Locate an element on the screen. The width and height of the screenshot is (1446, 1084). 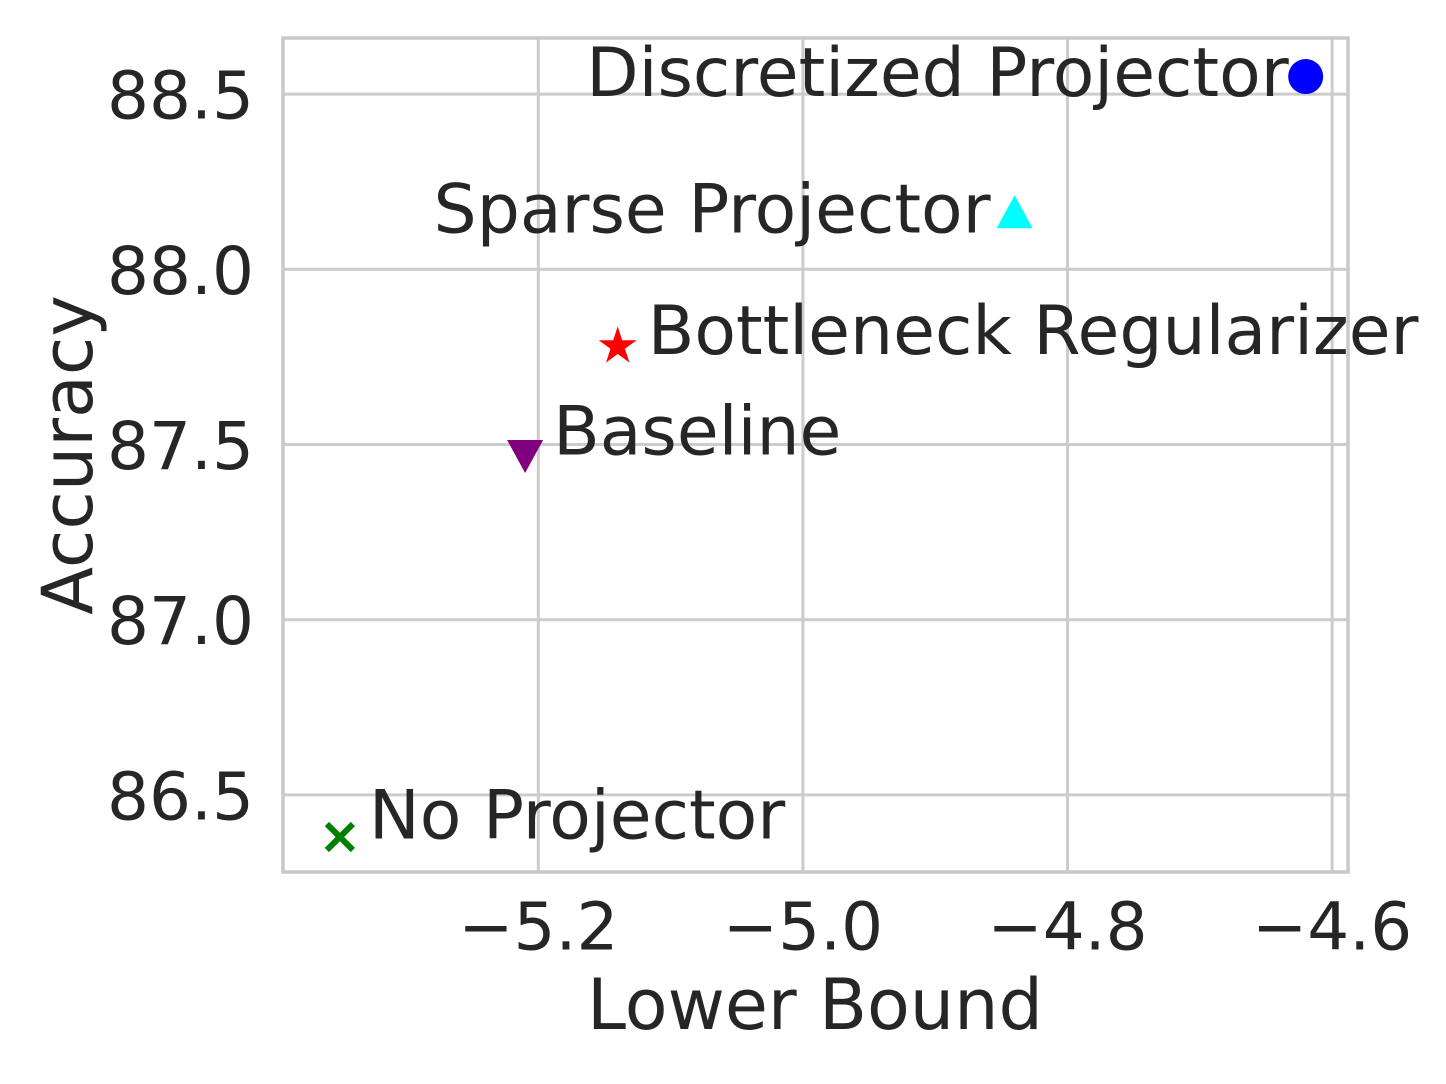
data-point: Baseline is located at coordinates (674, 433).